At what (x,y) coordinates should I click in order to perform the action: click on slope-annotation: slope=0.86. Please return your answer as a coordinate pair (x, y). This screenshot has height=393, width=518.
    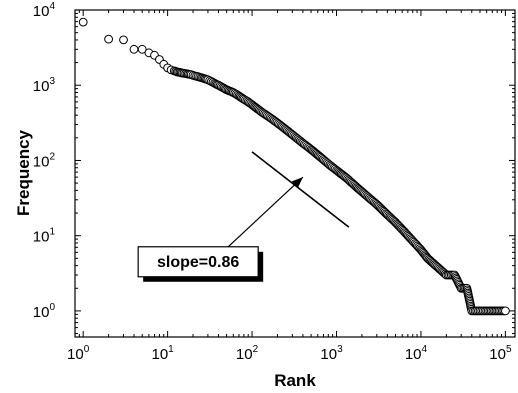
    Looking at the image, I should click on (220, 229).